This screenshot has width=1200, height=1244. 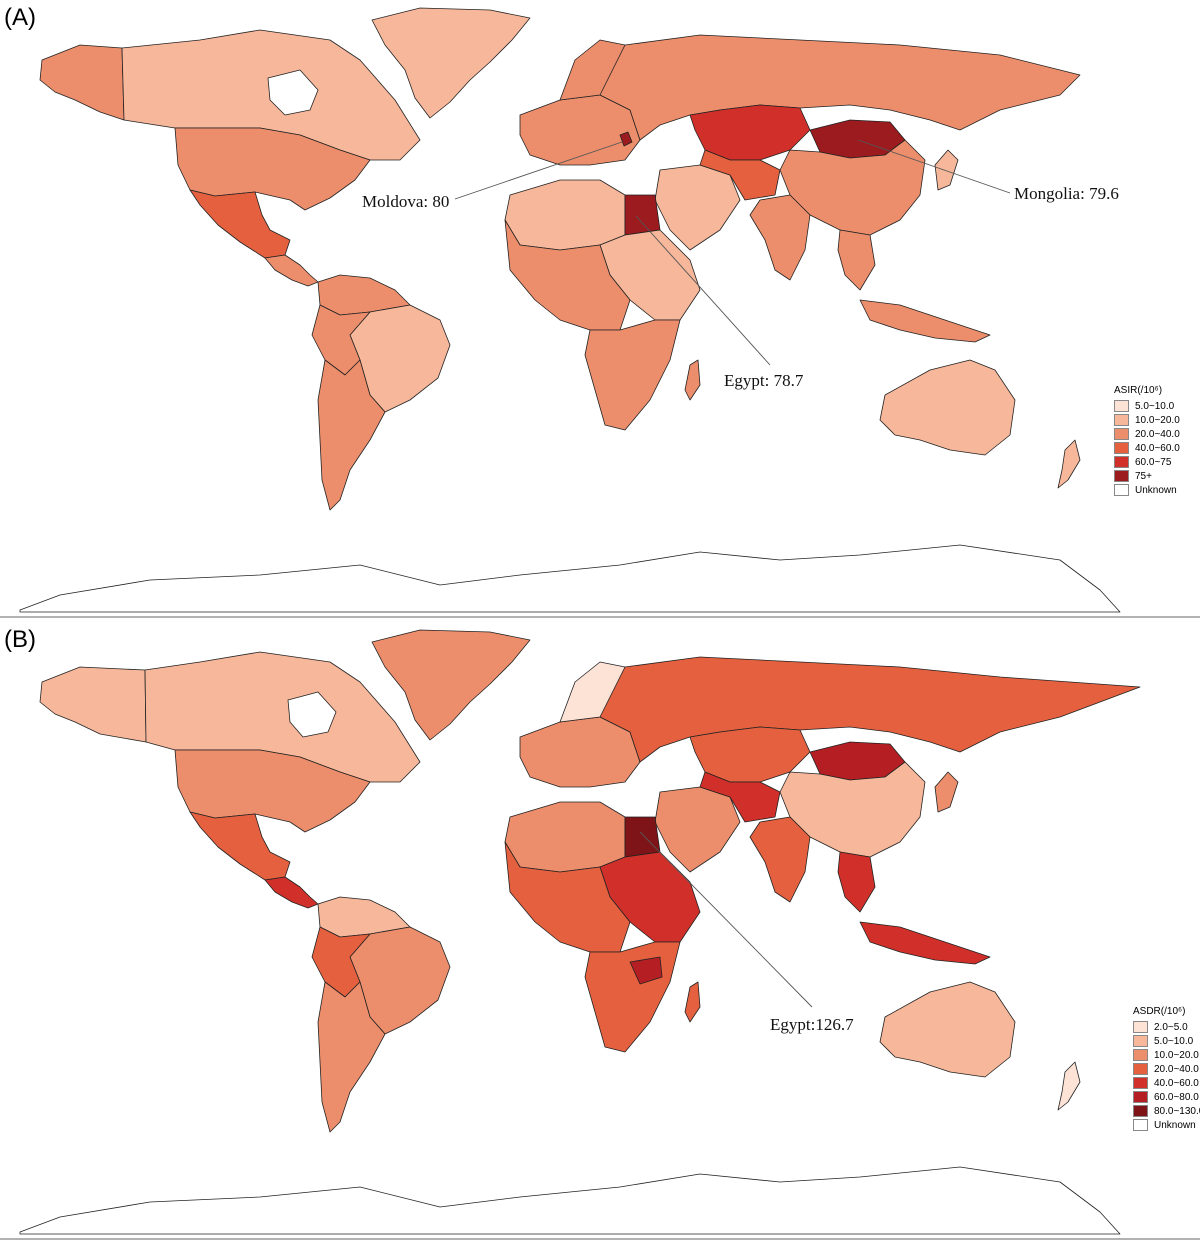 What do you see at coordinates (1138, 390) in the screenshot?
I see `legend-title-a: ASIR(/10⁶)` at bounding box center [1138, 390].